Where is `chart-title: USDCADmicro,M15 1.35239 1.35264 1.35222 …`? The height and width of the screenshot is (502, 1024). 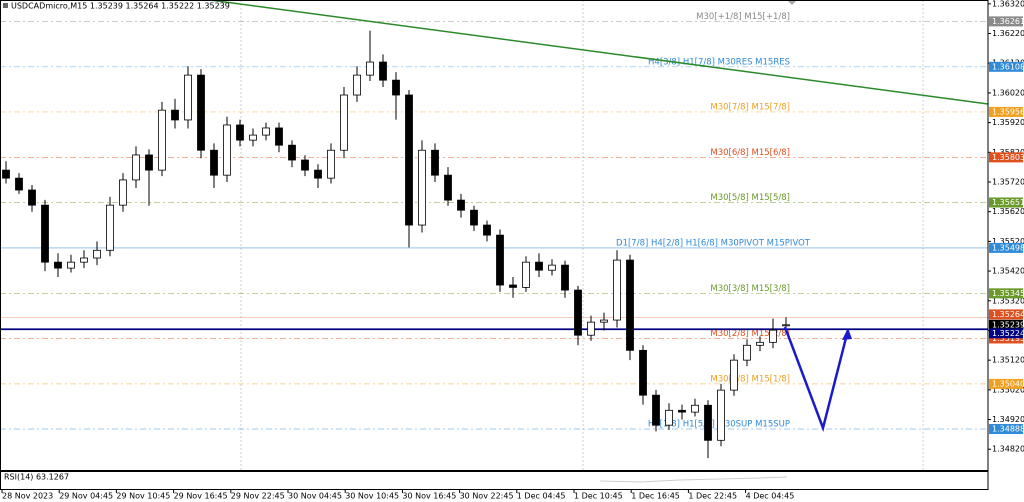 chart-title: USDCADmicro,M15 1.35239 1.35264 1.35222 … is located at coordinates (120, 6).